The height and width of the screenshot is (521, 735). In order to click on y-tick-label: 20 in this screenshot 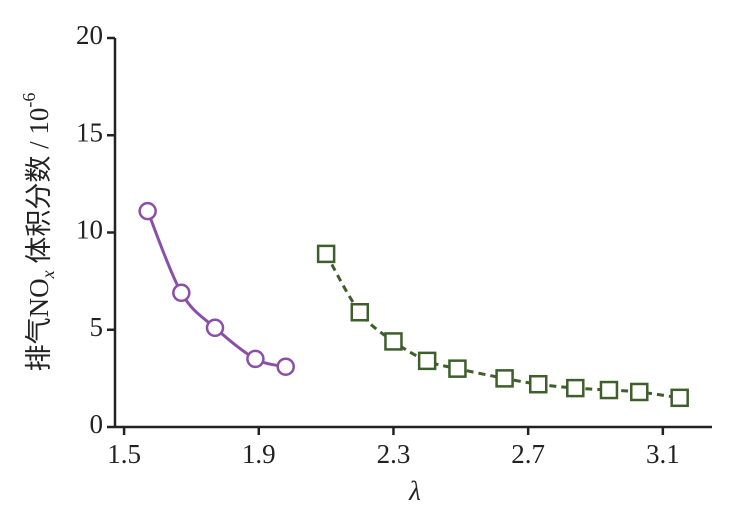, I will do `click(89, 35)`.